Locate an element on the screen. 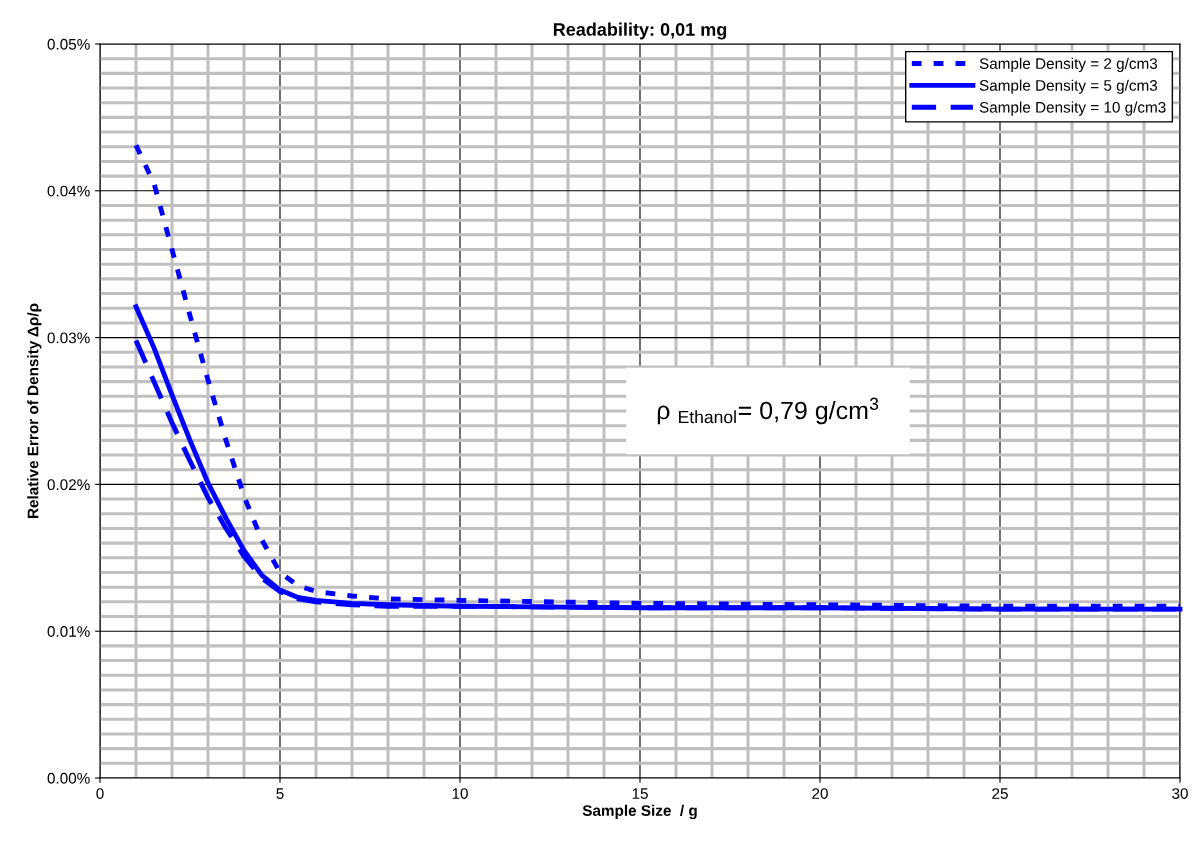 This screenshot has height=845, width=1195. legend-label: Sample Density = 2 g/cm3 is located at coordinates (1068, 64).